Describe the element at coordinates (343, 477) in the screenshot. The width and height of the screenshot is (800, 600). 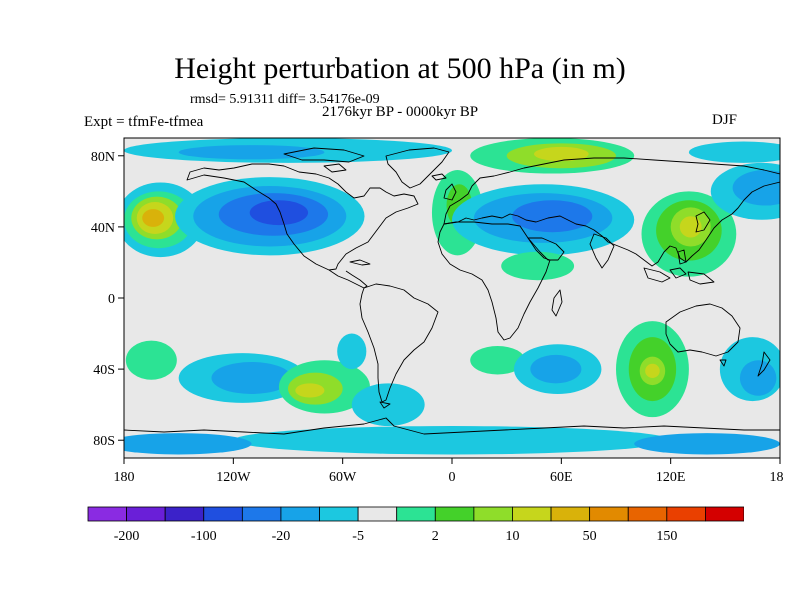
I see `x-tick-label: 60W` at that location.